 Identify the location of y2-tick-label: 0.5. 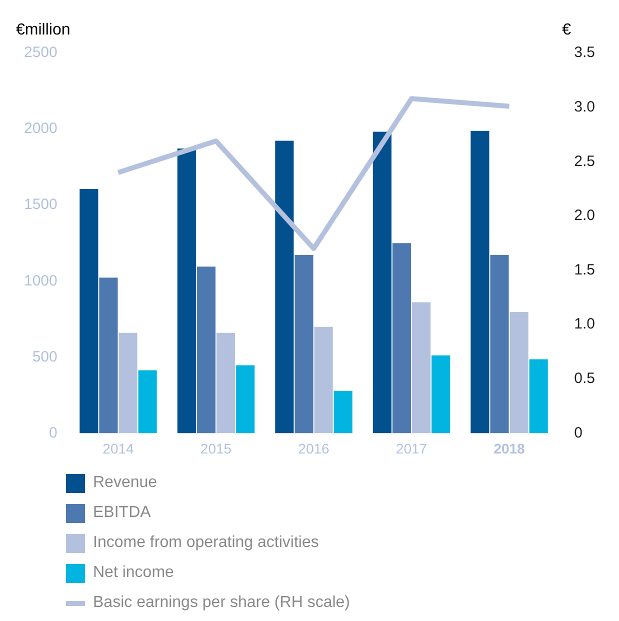
(585, 379).